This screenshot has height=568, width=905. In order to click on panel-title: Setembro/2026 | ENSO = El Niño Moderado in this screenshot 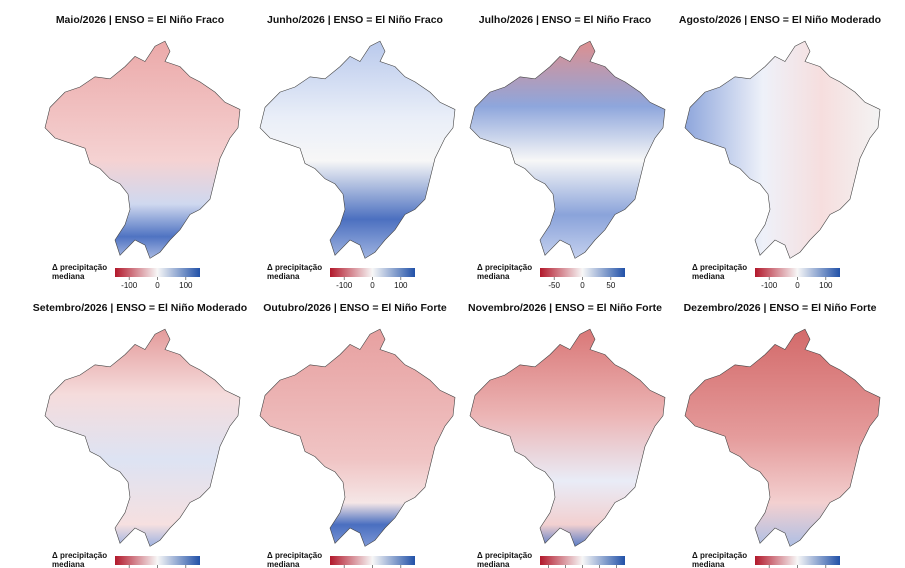, I will do `click(140, 308)`.